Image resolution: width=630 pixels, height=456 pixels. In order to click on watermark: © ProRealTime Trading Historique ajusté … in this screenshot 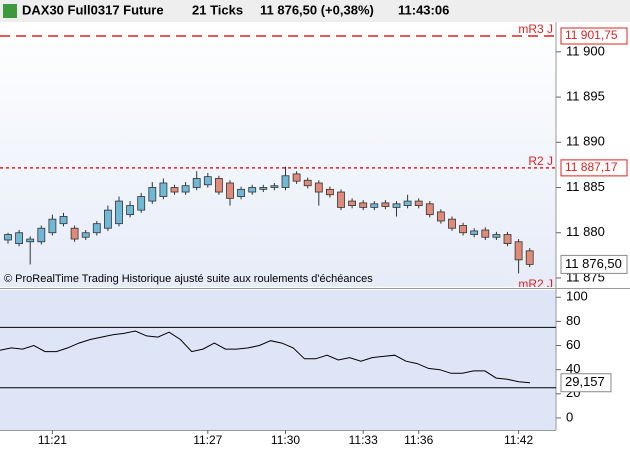, I will do `click(188, 279)`.